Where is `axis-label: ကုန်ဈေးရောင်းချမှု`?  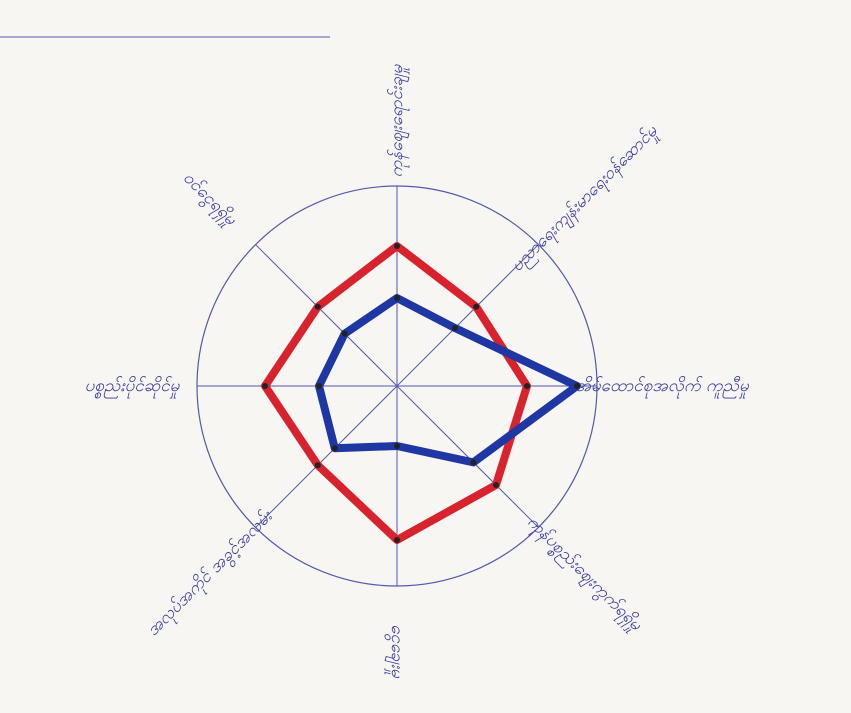
axis-label: ကုန်ဈေးရောင်းချမှု is located at coordinates (398, 120).